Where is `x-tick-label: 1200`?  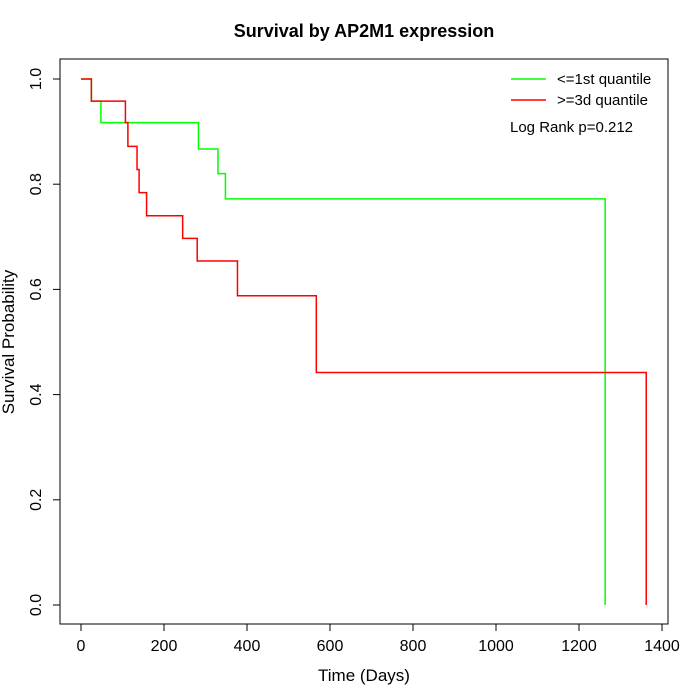
x-tick-label: 1200 is located at coordinates (579, 646).